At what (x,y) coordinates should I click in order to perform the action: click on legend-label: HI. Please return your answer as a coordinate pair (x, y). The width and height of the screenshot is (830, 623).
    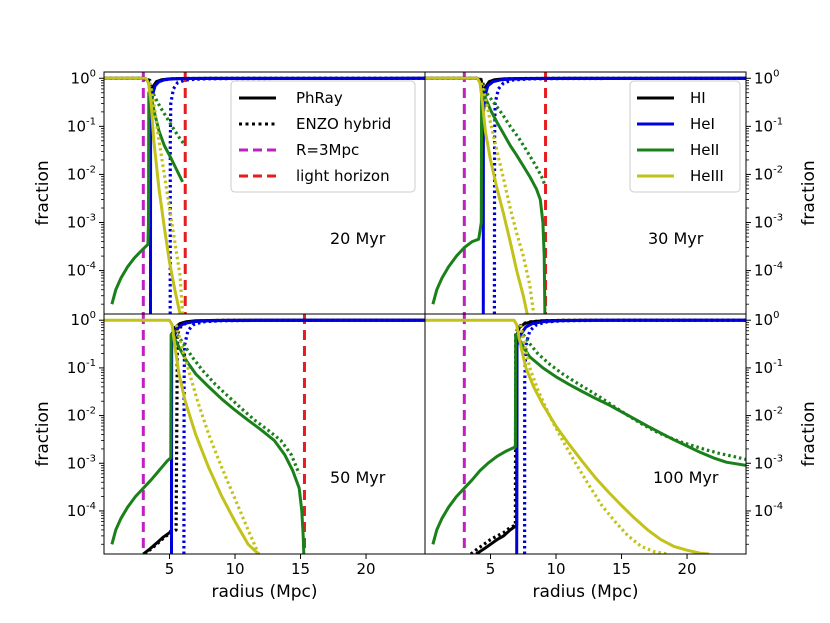
    Looking at the image, I should click on (698, 98).